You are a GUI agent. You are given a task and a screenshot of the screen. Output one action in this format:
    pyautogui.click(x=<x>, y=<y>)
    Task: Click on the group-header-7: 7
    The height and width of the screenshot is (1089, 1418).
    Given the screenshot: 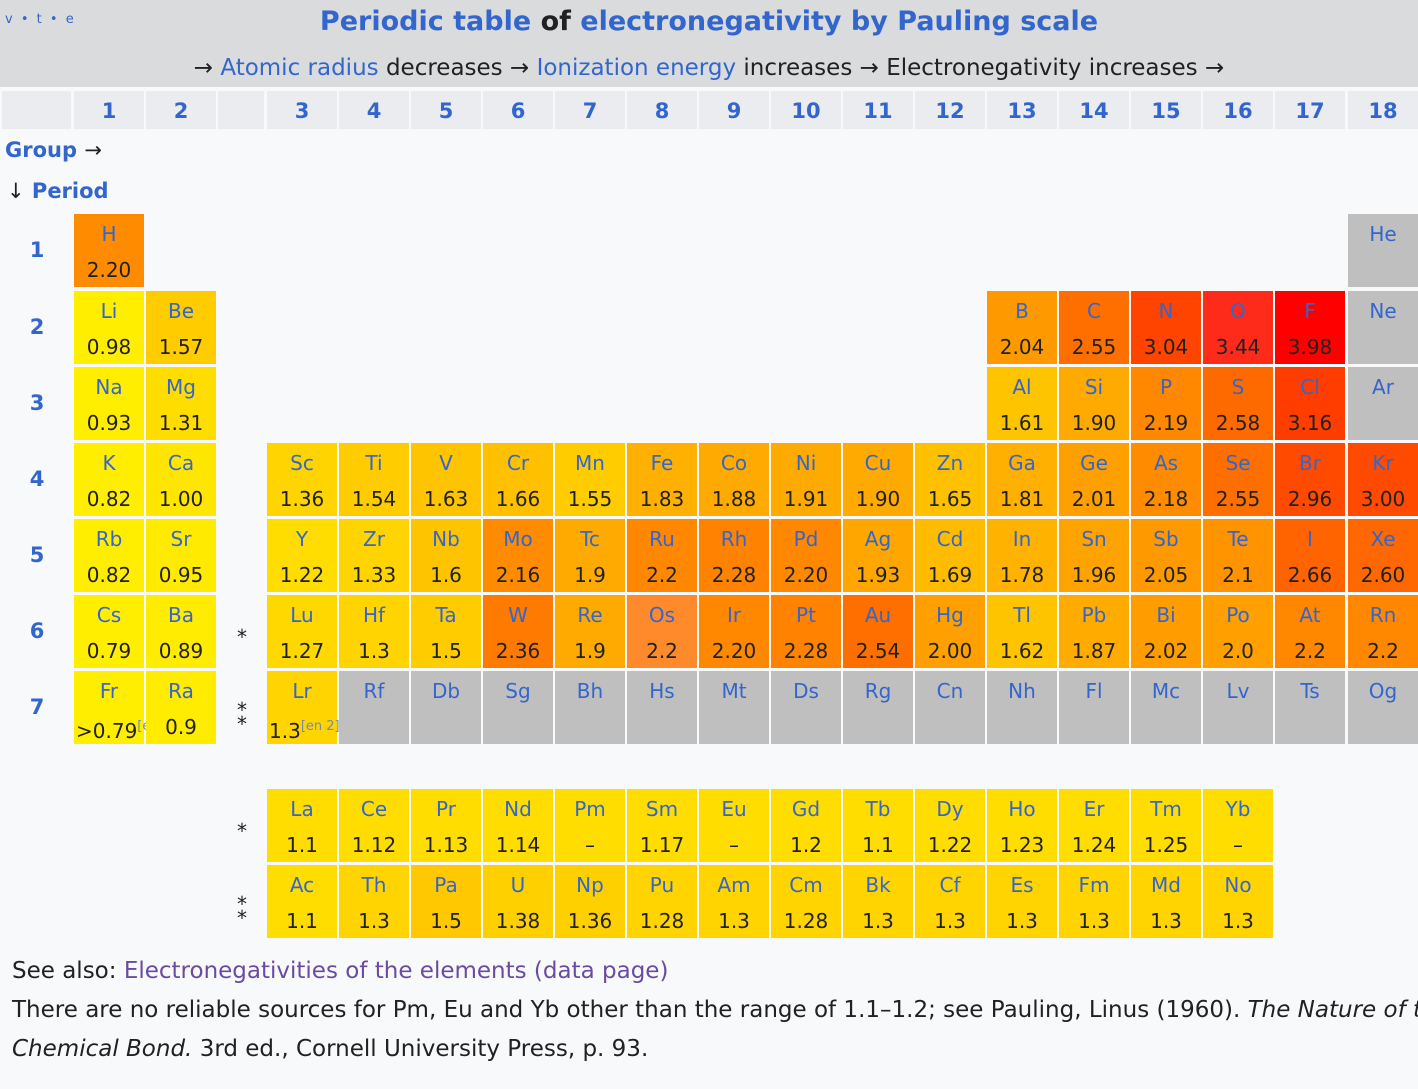 What is the action you would take?
    pyautogui.click(x=590, y=110)
    